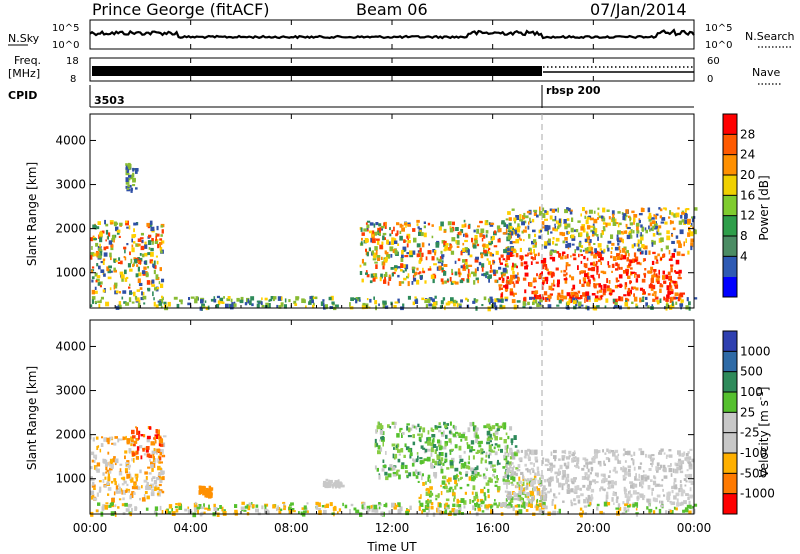 This screenshot has width=800, height=554. I want to click on nave-tick-low: 0, so click(710, 79).